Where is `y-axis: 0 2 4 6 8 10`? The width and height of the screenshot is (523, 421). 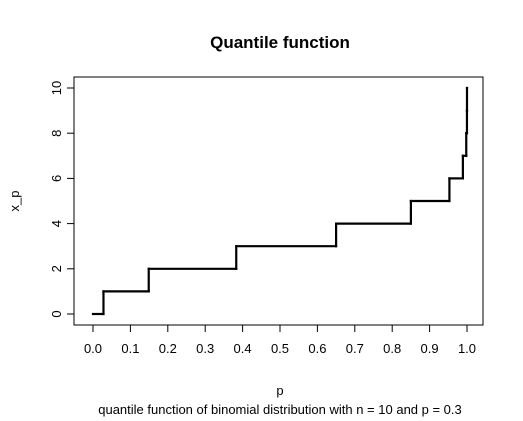
y-axis: 0 2 4 6 8 10 is located at coordinates (62, 199).